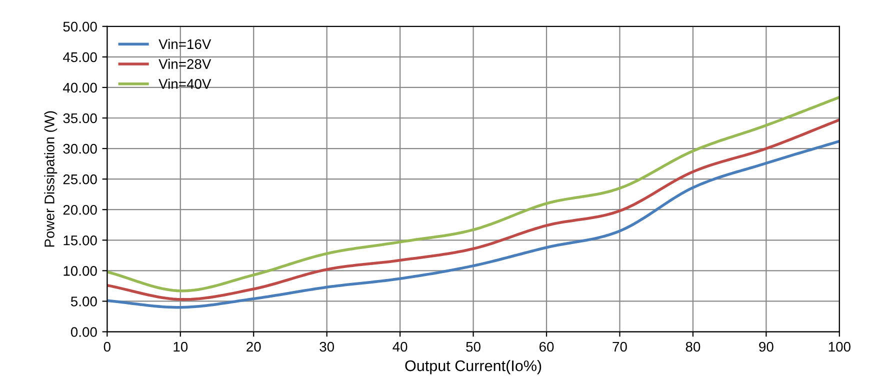 The image size is (893, 377). I want to click on x-tick-label: 60, so click(547, 347).